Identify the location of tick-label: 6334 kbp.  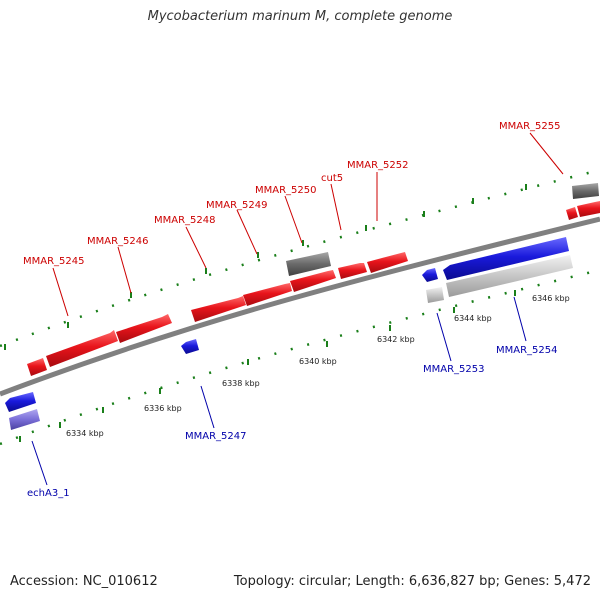
(85, 433).